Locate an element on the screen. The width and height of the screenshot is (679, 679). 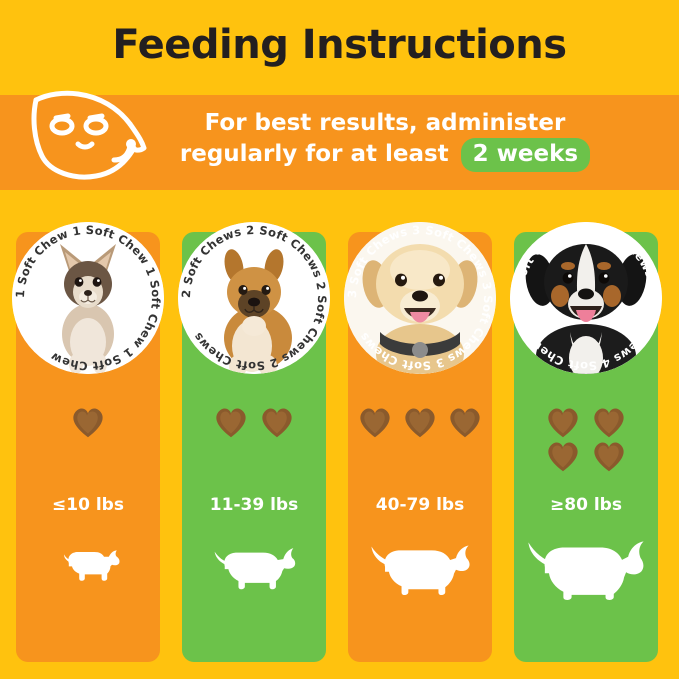
weight-label-3: 40-79 lbs is located at coordinates (420, 505).